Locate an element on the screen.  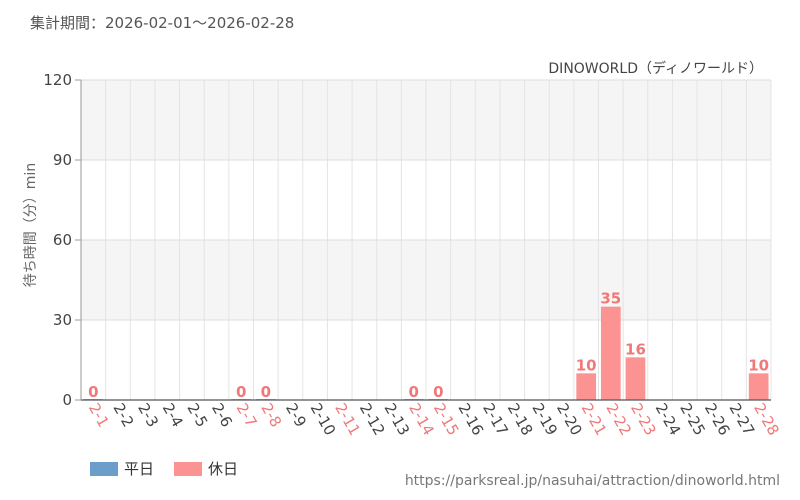
x-tick-label: 2-7 is located at coordinates (247, 415).